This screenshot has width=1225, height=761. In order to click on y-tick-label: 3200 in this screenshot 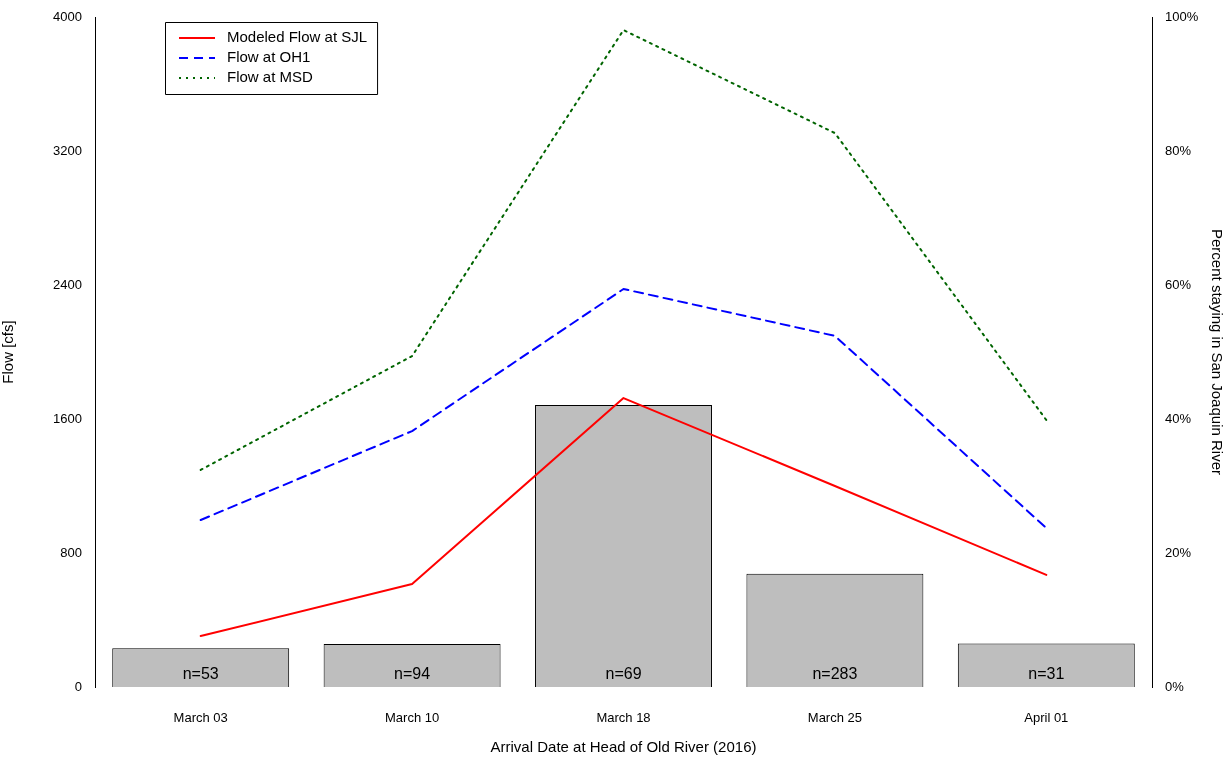, I will do `click(67, 150)`.